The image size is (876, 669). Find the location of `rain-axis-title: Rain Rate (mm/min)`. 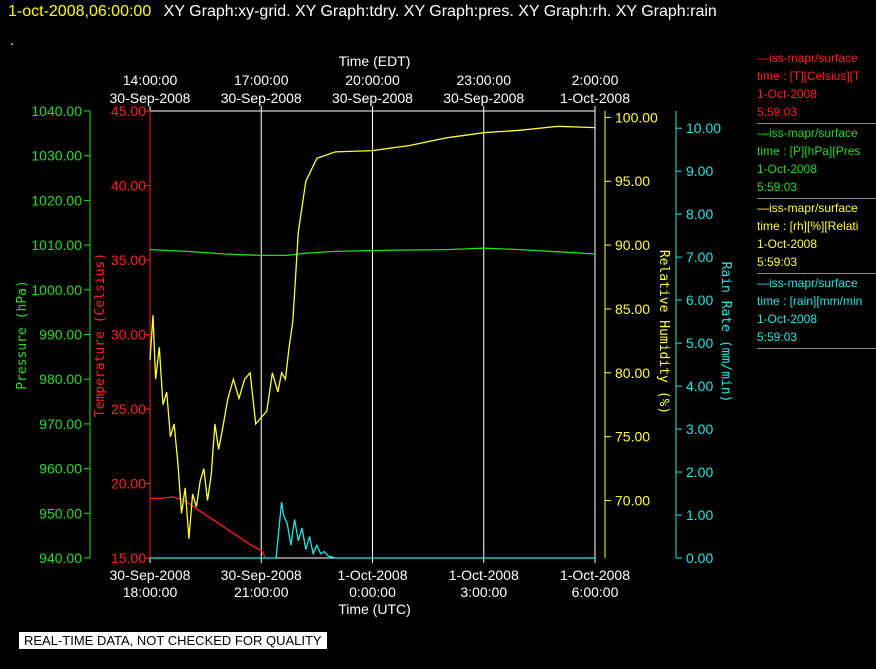

rain-axis-title: Rain Rate (mm/min) is located at coordinates (725, 332).